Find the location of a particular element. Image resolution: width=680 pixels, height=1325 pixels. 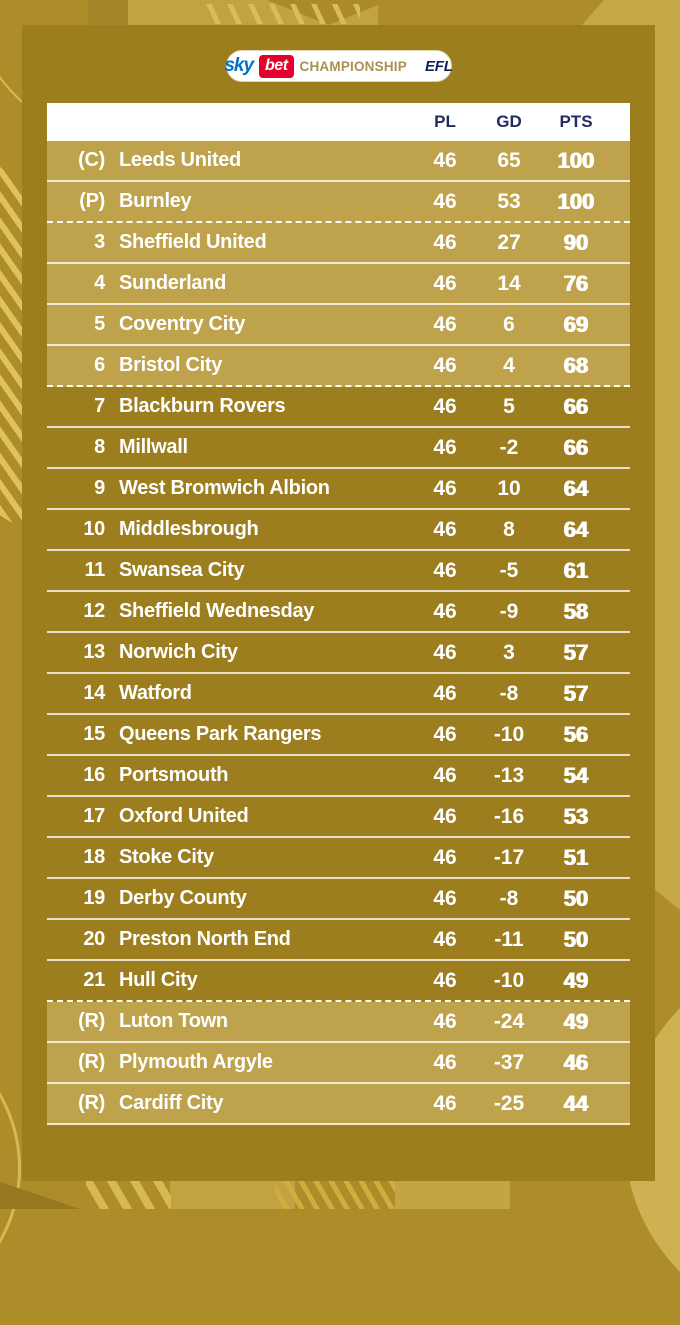

table-row: 11 Swansea City 46 -5 61 is located at coordinates (338, 571).